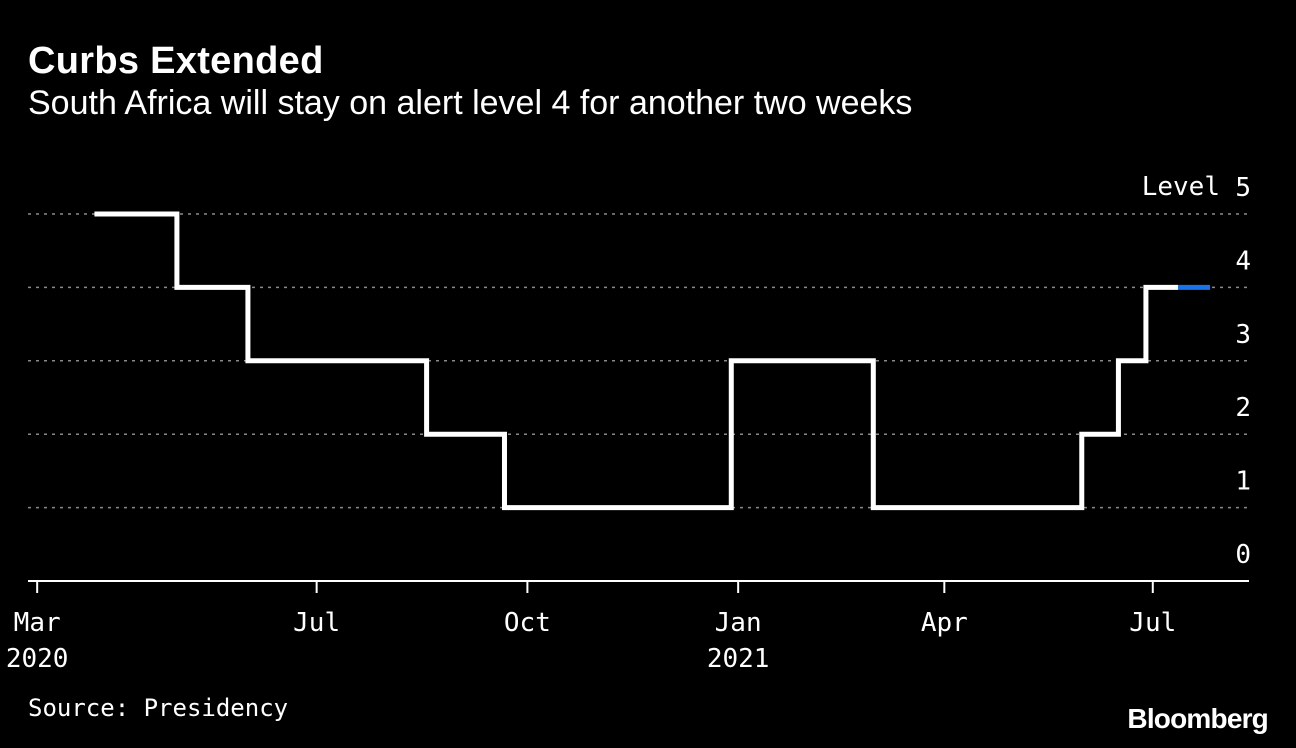  Describe the element at coordinates (738, 623) in the screenshot. I see `x-tick-label: Jan` at that location.